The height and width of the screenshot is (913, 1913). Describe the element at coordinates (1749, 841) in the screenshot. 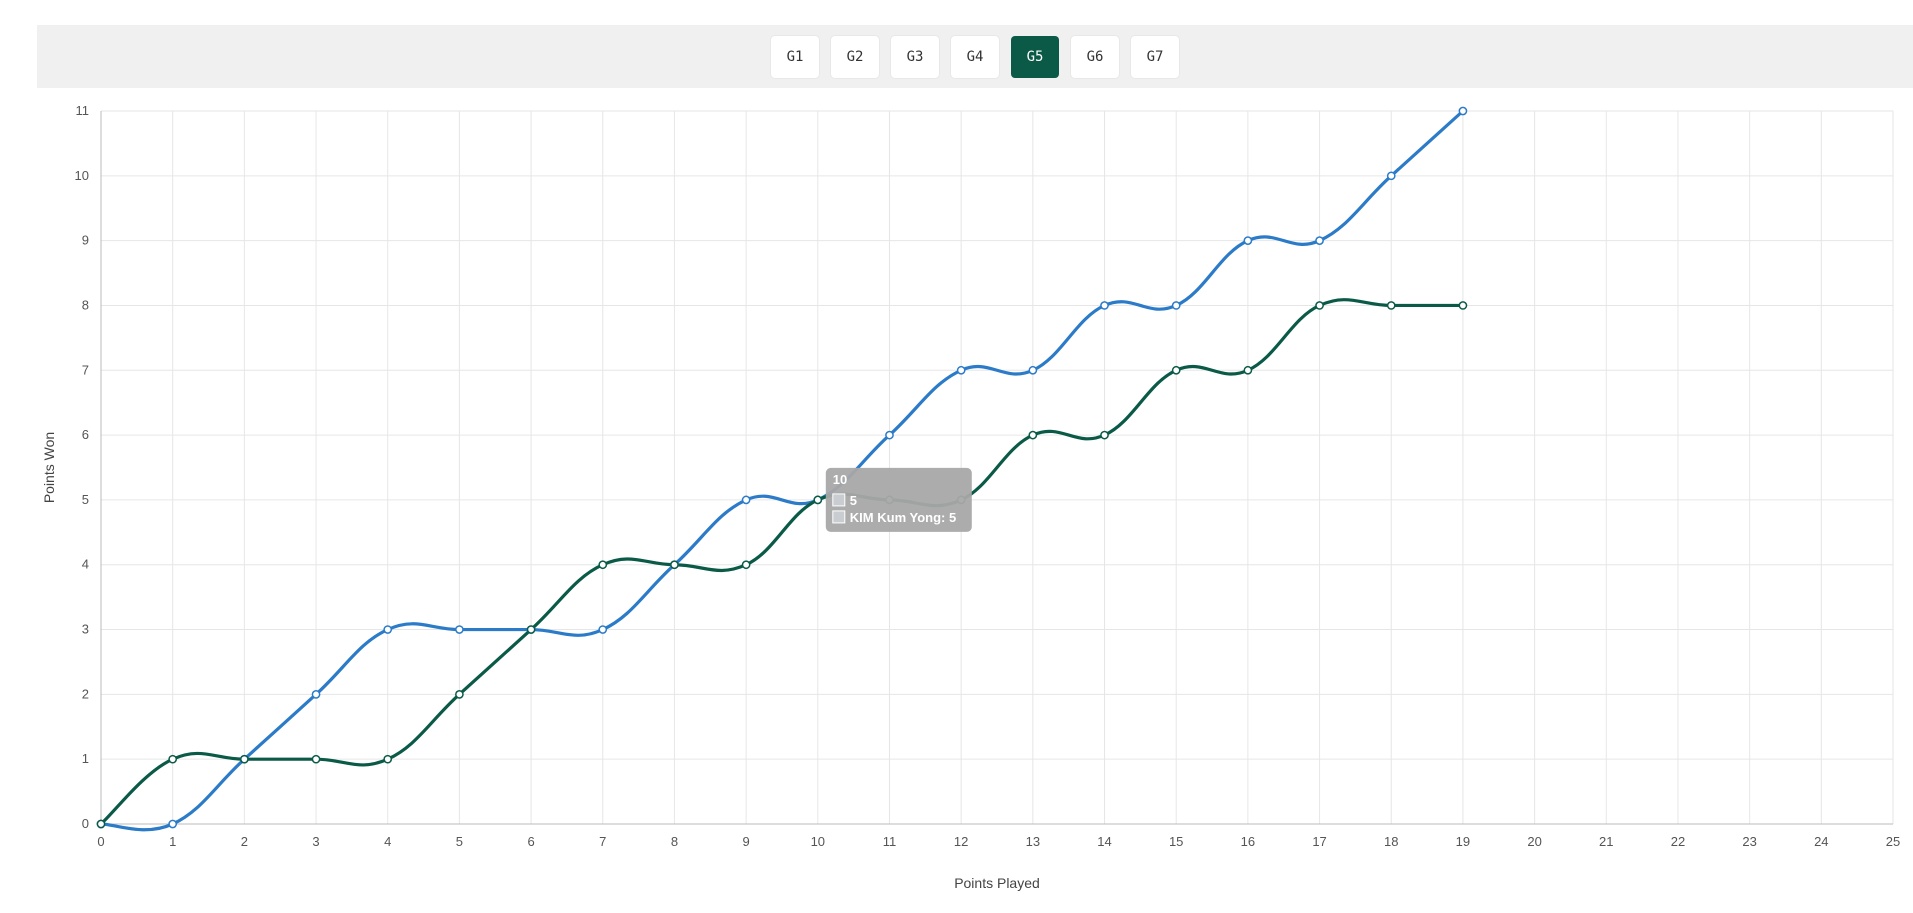

I see `x-tick-label: 23` at that location.